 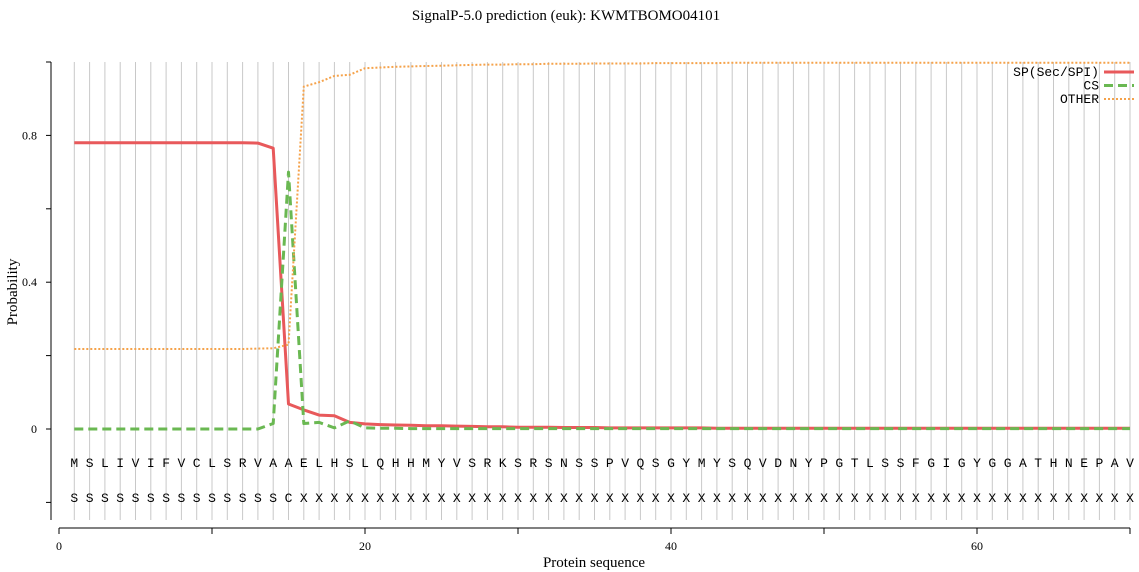 I want to click on x-tick-label: 0, so click(x=59, y=546).